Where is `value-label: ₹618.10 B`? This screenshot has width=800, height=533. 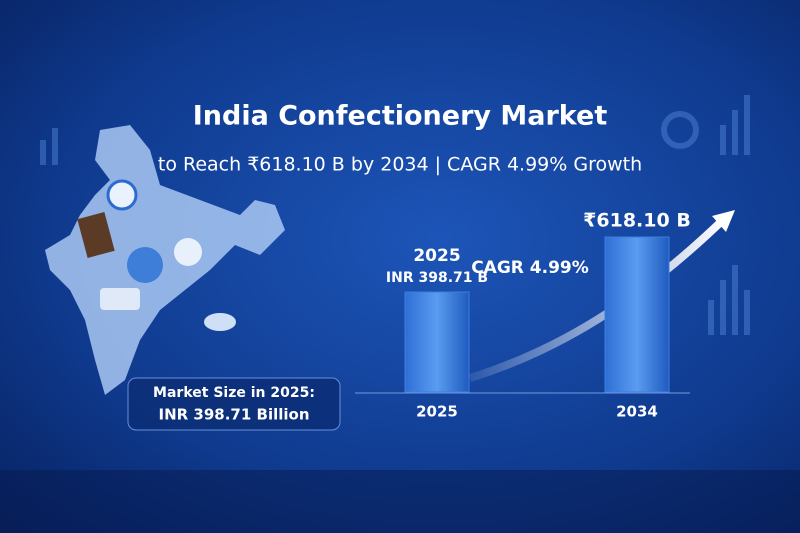 value-label: ₹618.10 B is located at coordinates (637, 221).